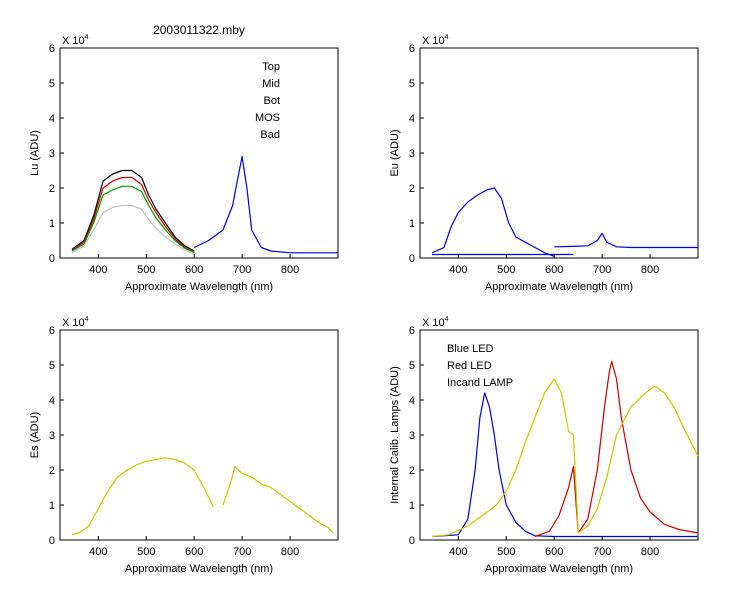  Describe the element at coordinates (265, 204) in the screenshot. I see `series-line-mos` at that location.